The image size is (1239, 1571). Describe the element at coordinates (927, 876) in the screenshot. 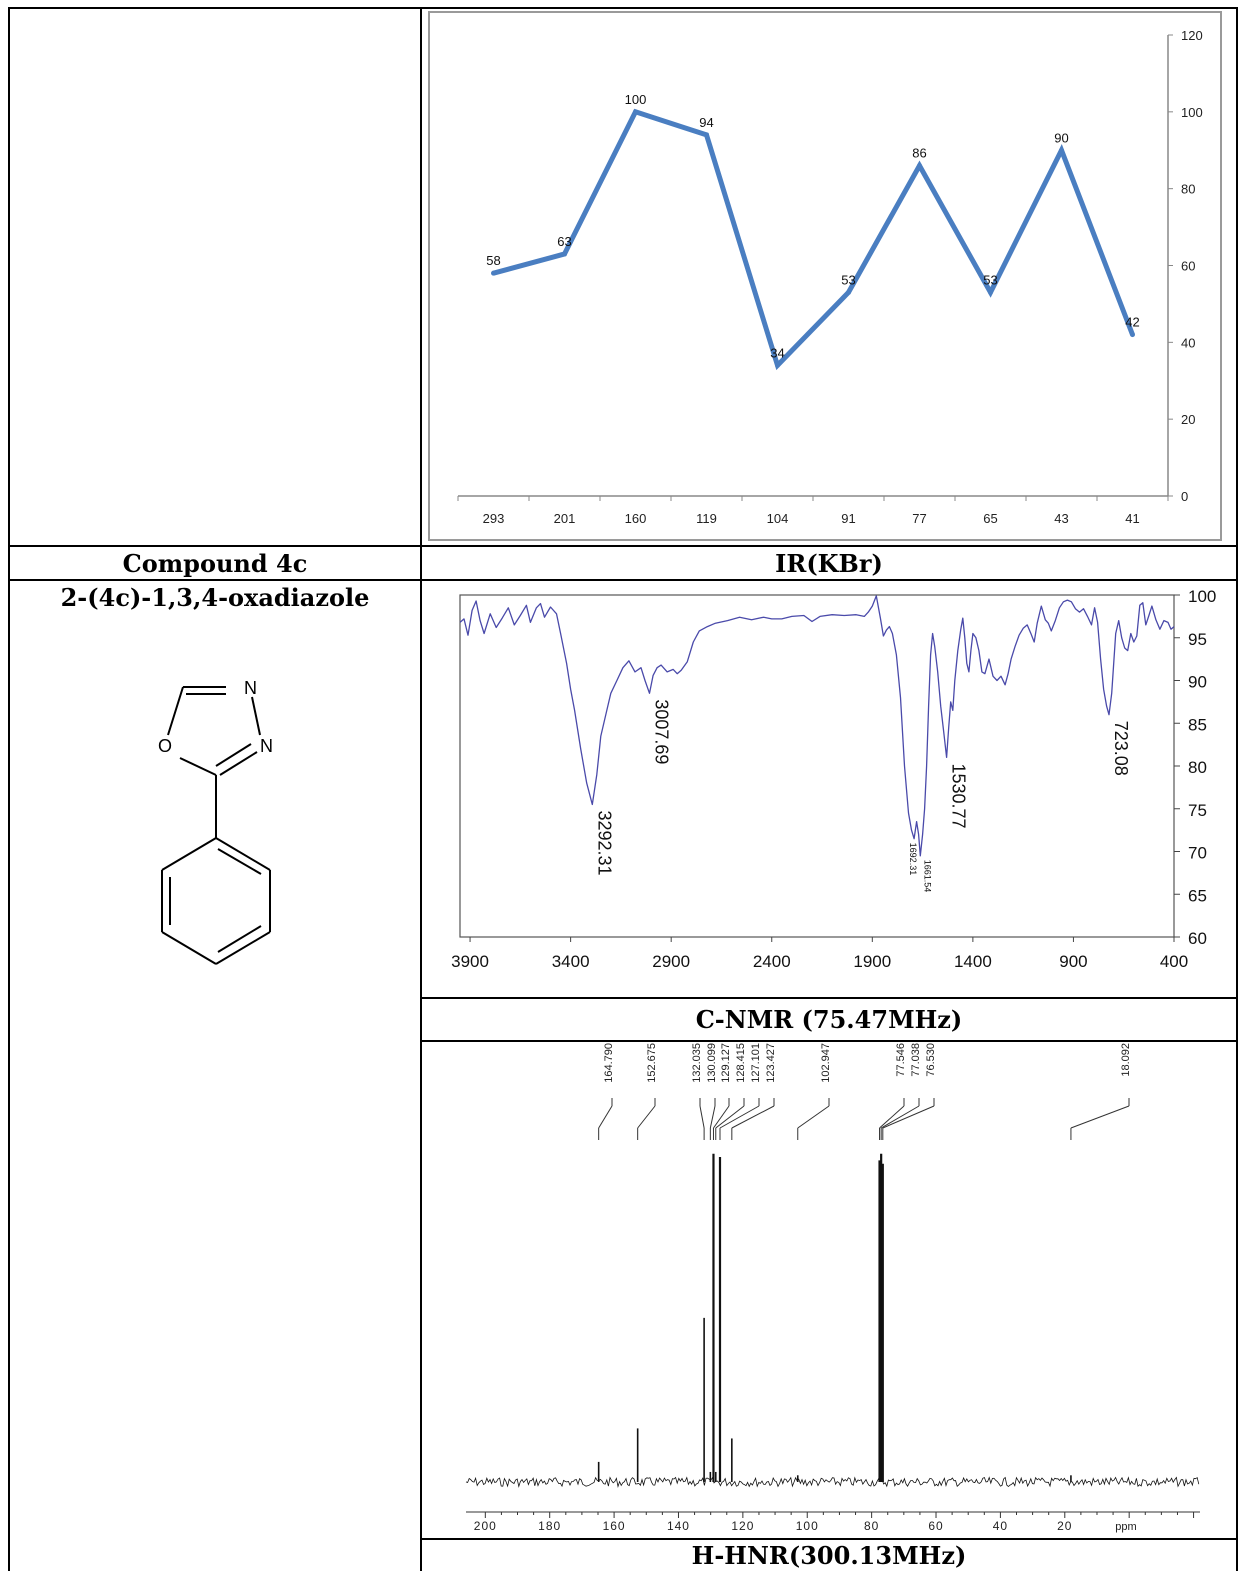

I see `peak-label: 1661.54` at that location.